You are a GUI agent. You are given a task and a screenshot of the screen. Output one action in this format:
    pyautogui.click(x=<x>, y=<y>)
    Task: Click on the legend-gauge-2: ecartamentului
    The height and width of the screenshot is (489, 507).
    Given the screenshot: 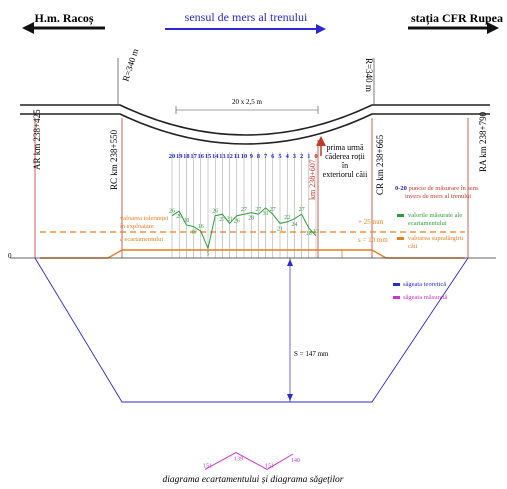 What is the action you would take?
    pyautogui.click(x=427, y=223)
    